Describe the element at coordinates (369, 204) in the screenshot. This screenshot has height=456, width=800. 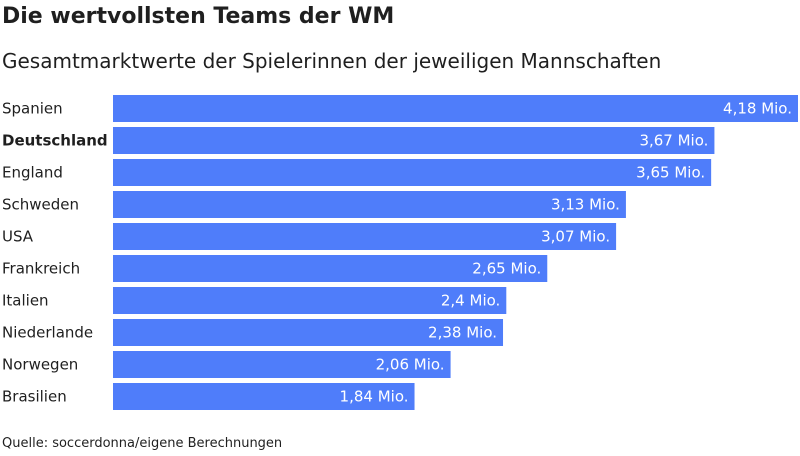
I see `bar-schweden` at that location.